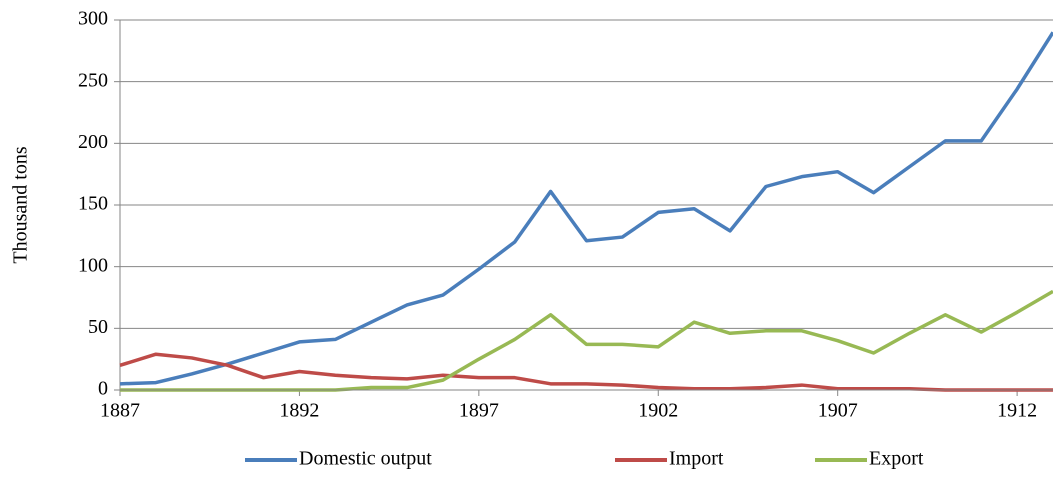  I want to click on x-tick-label: 1902, so click(658, 411).